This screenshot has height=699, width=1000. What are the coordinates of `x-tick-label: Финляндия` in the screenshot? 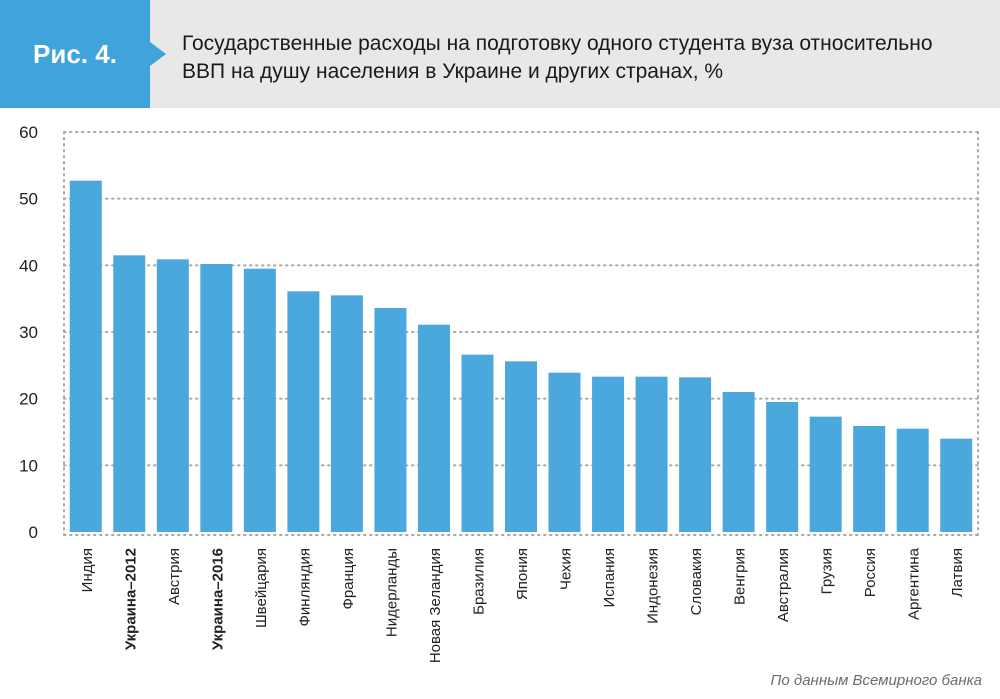 It's located at (304, 587).